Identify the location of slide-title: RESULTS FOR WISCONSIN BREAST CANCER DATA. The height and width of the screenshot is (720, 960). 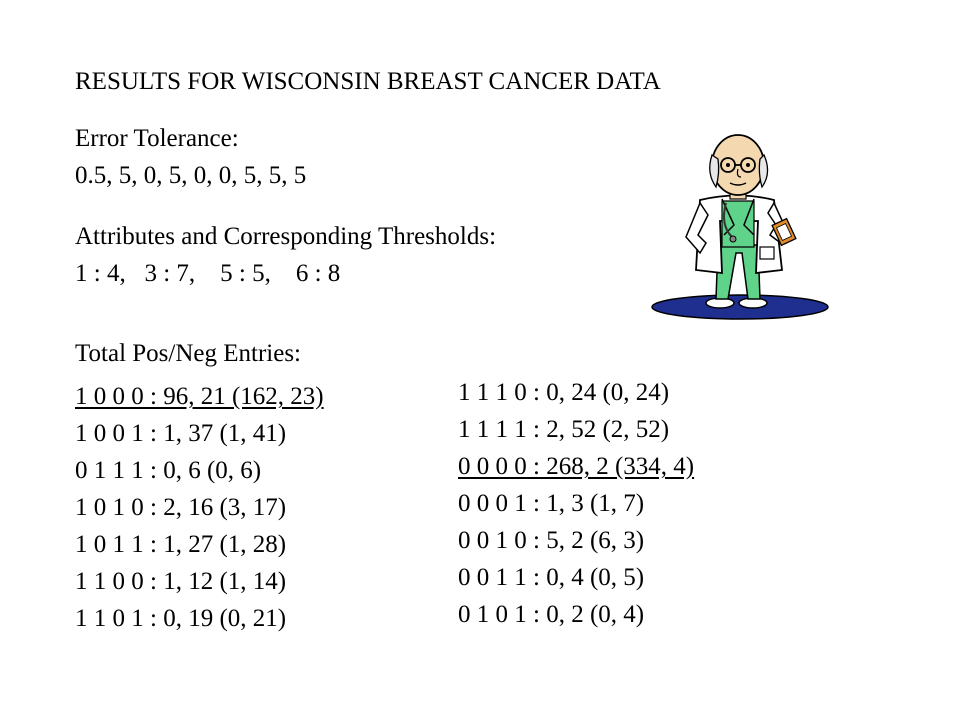
(368, 81).